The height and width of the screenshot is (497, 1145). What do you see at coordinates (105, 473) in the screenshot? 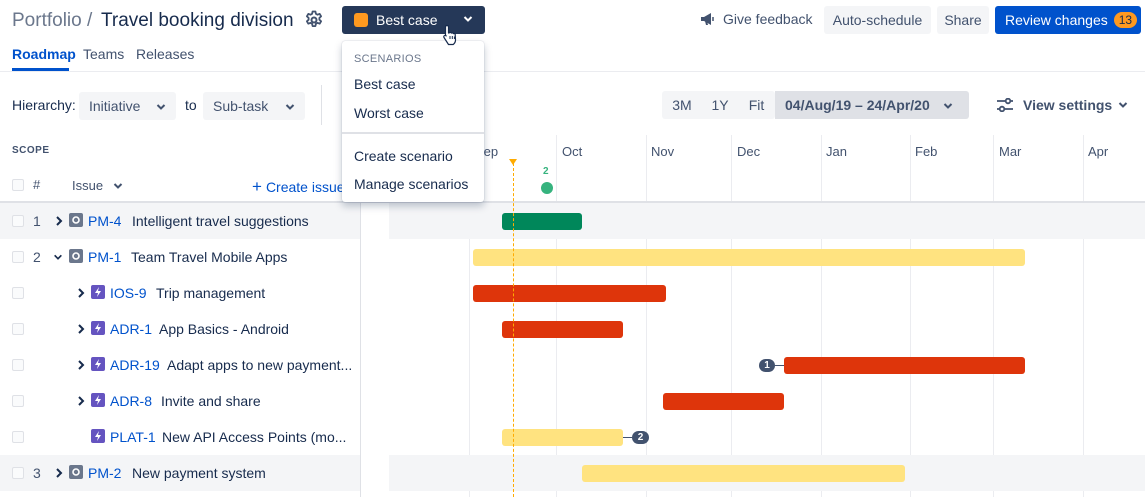
I see `issue-key-link: PM-2` at bounding box center [105, 473].